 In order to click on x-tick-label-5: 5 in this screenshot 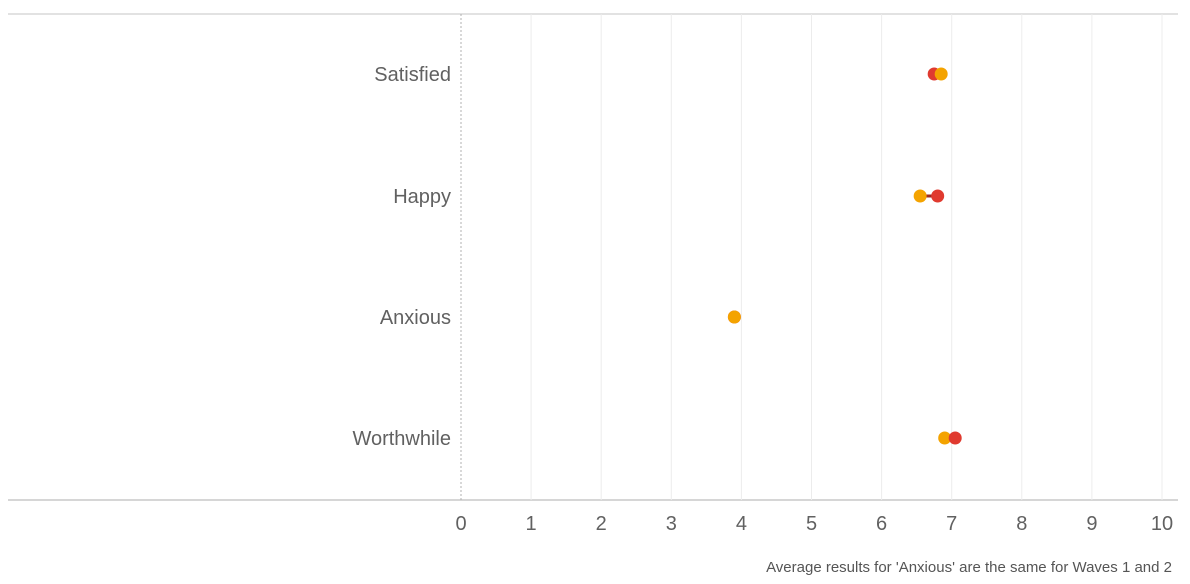, I will do `click(811, 524)`.